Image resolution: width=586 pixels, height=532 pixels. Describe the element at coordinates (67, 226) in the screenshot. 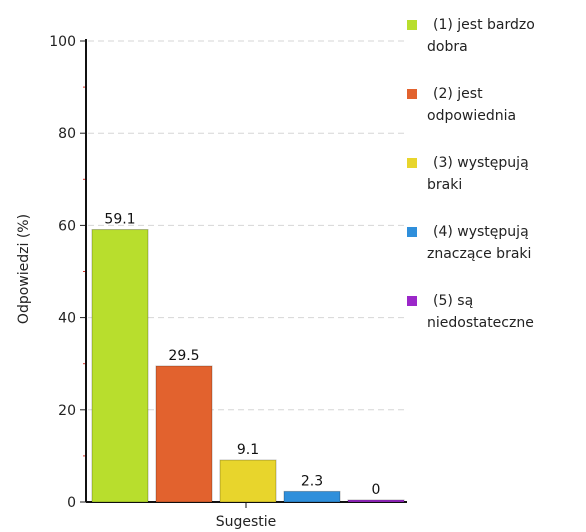

I see `y-tick-label-60: 60` at that location.